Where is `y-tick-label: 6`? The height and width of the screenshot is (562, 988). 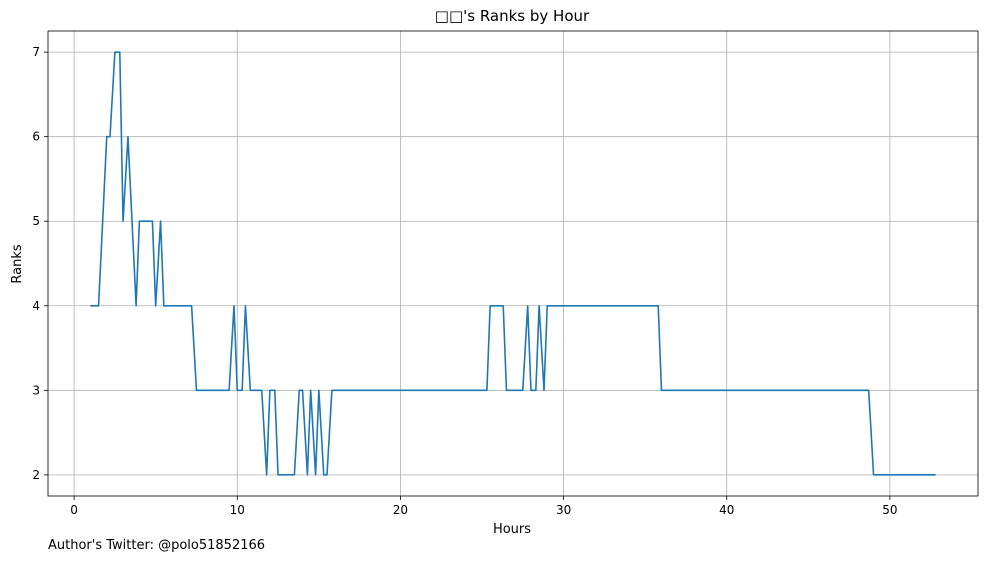
y-tick-label: 6 is located at coordinates (36, 137).